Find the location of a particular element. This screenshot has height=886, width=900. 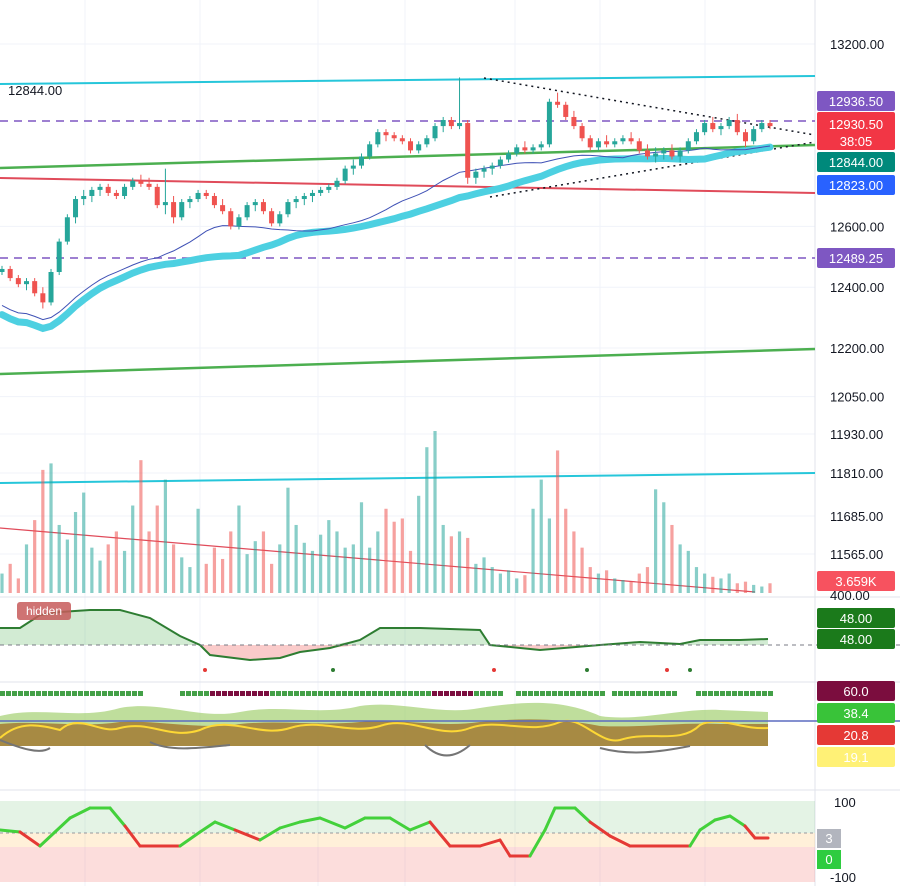

price-tick-label: 12050.00 is located at coordinates (857, 397).